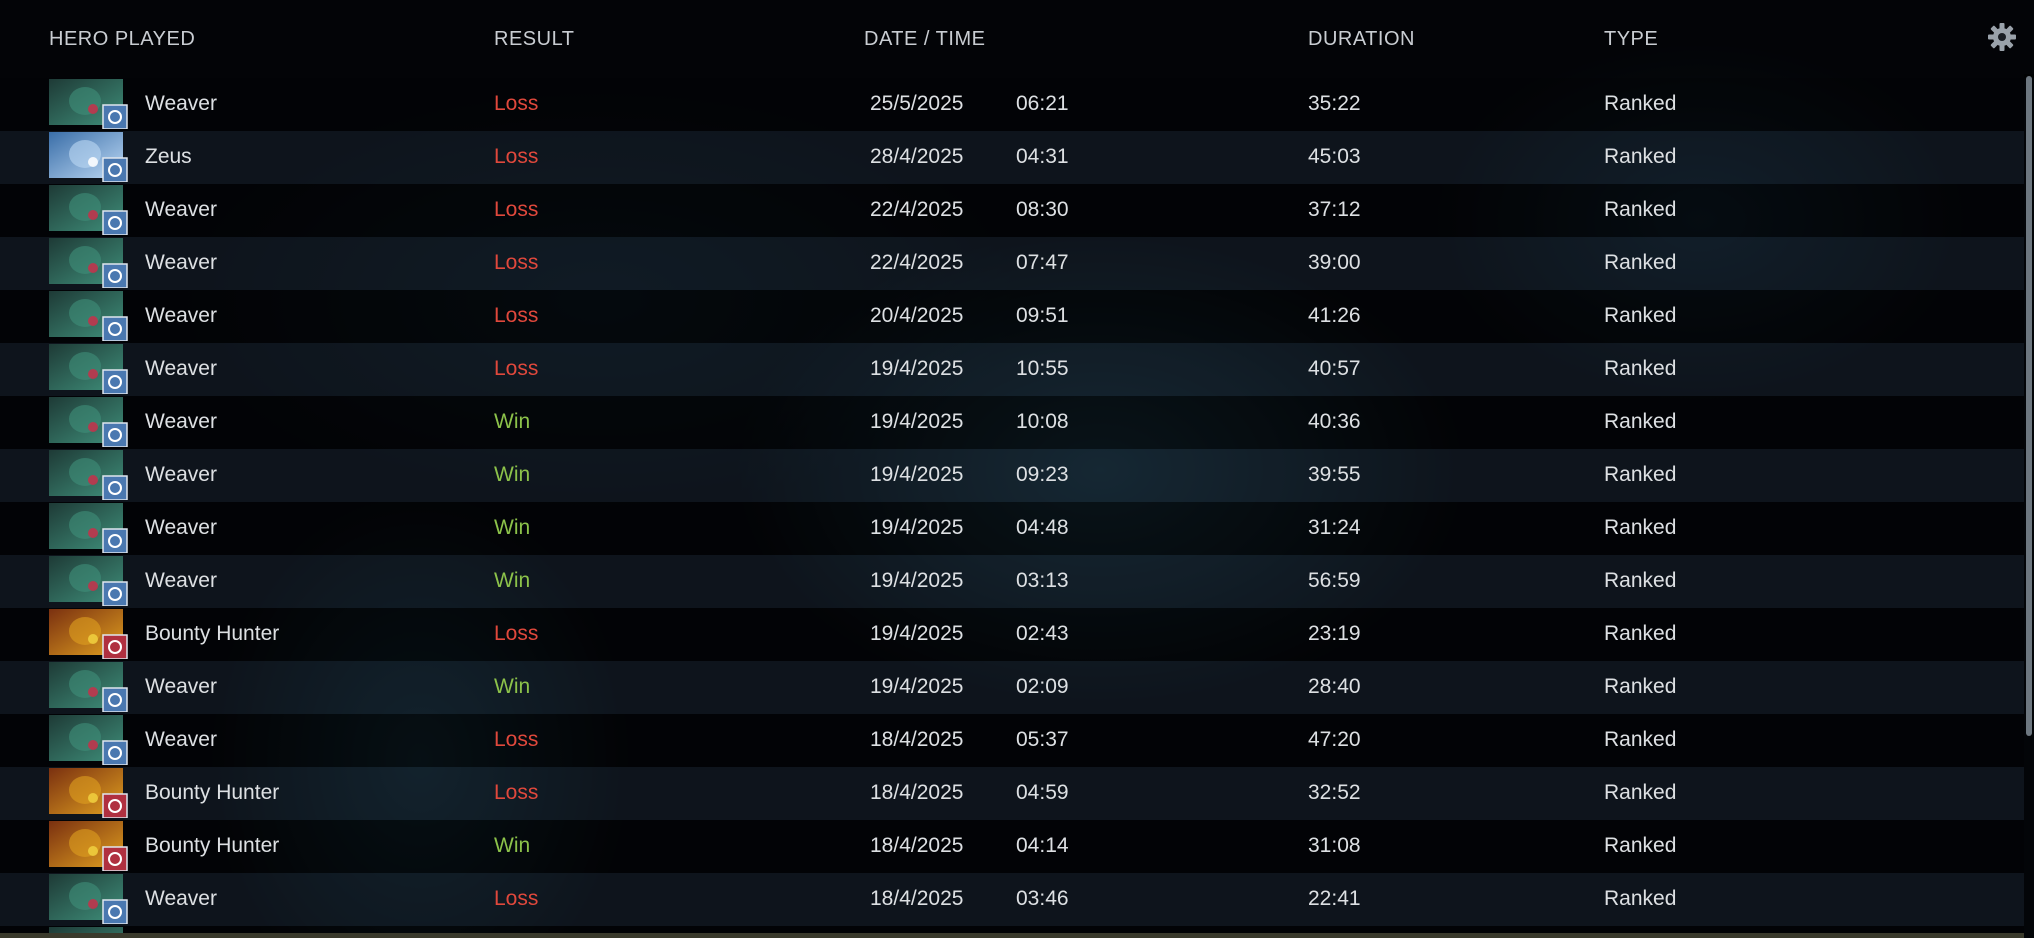  Describe the element at coordinates (1042, 262) in the screenshot. I see `match-time: 07:47` at that location.